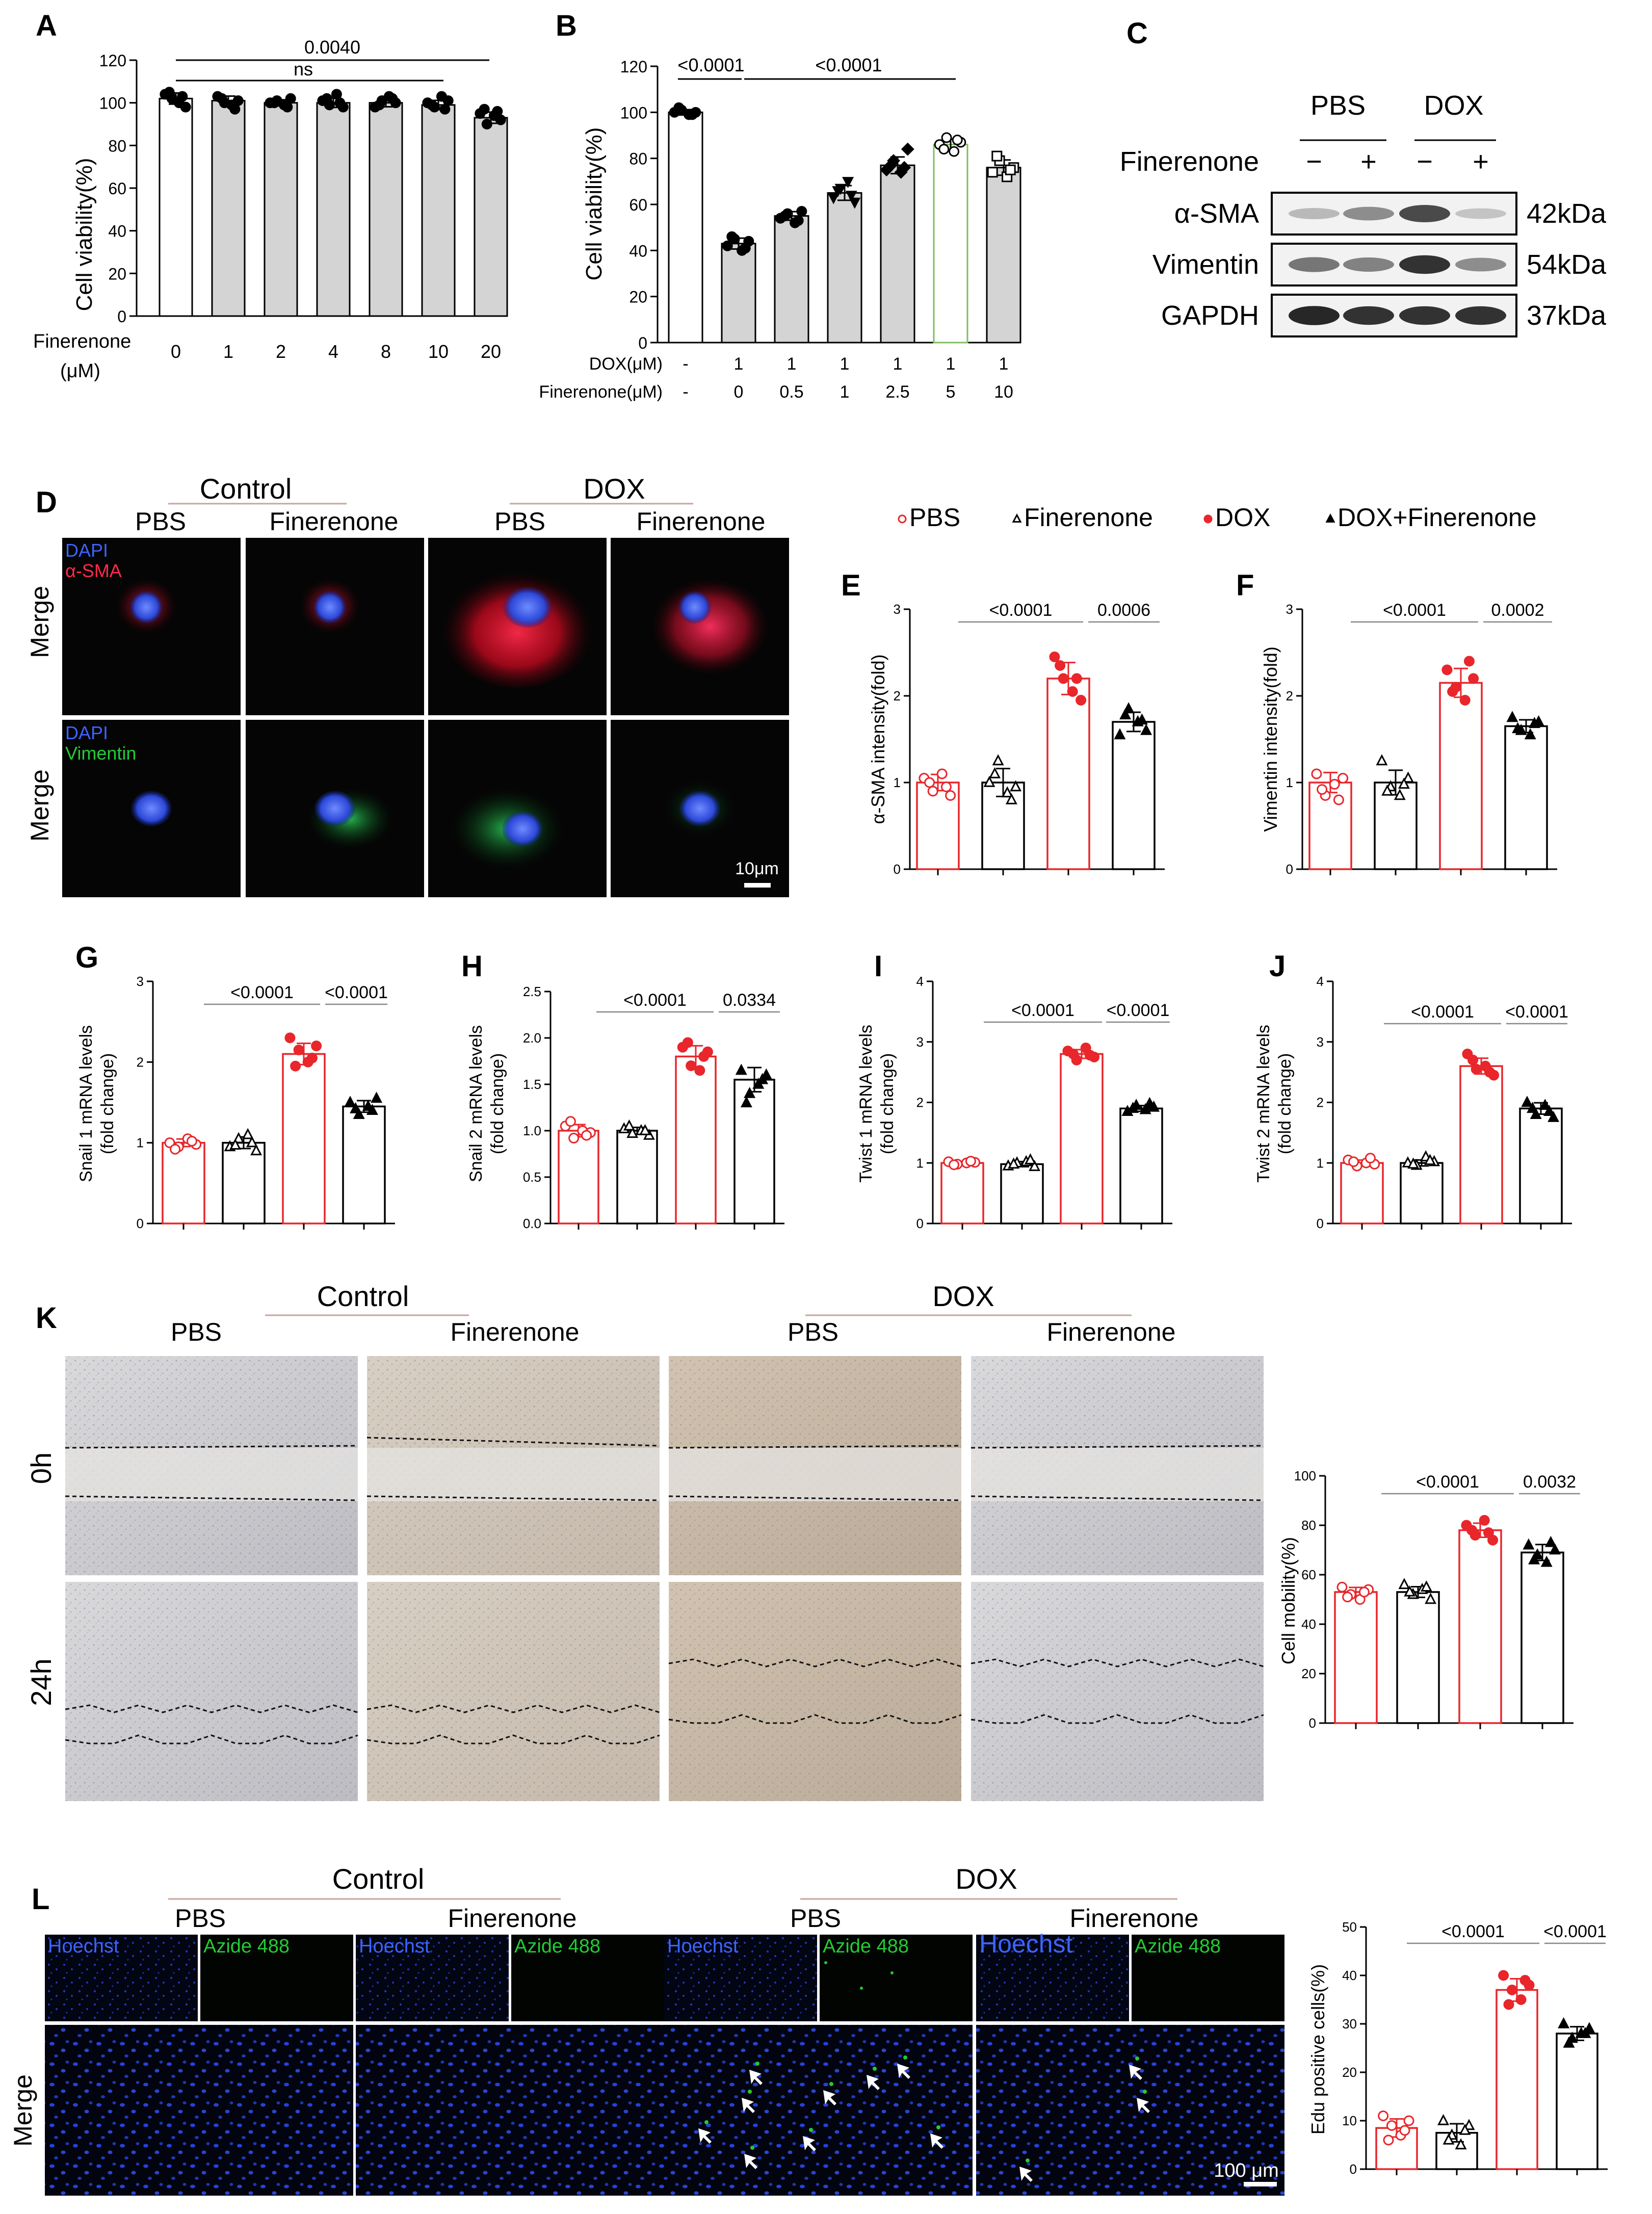  What do you see at coordinates (637, 1177) in the screenshot?
I see `panel-h-bar` at bounding box center [637, 1177].